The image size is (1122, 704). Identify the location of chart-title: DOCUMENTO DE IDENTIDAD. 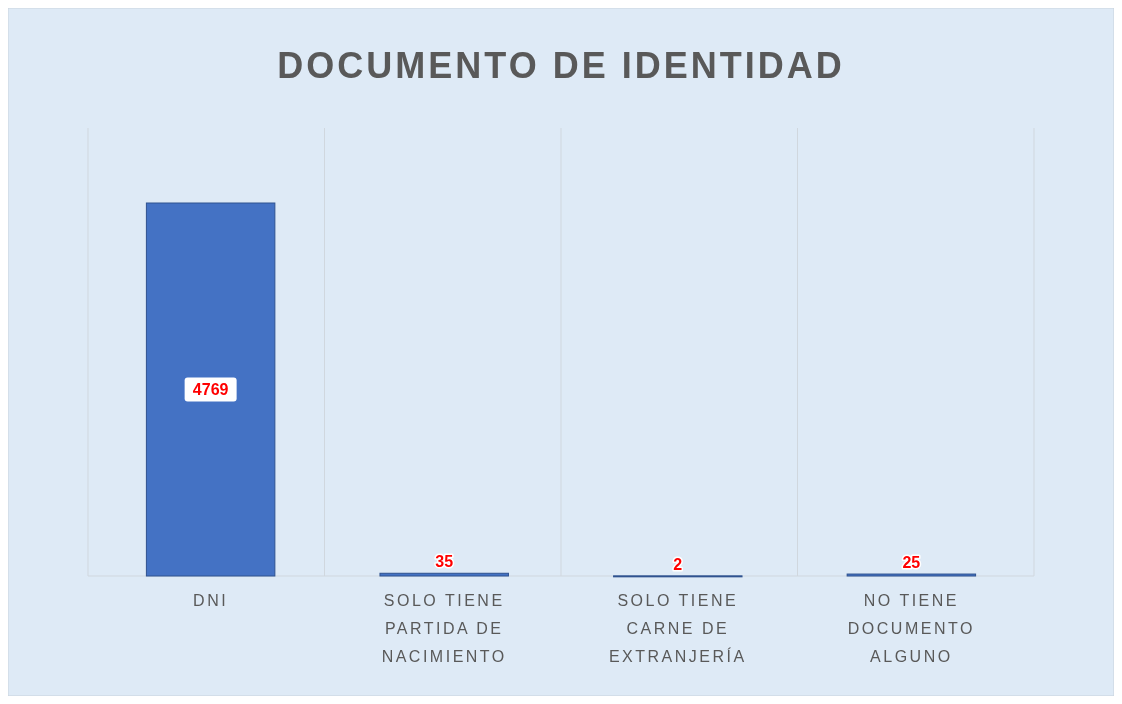
(561, 65).